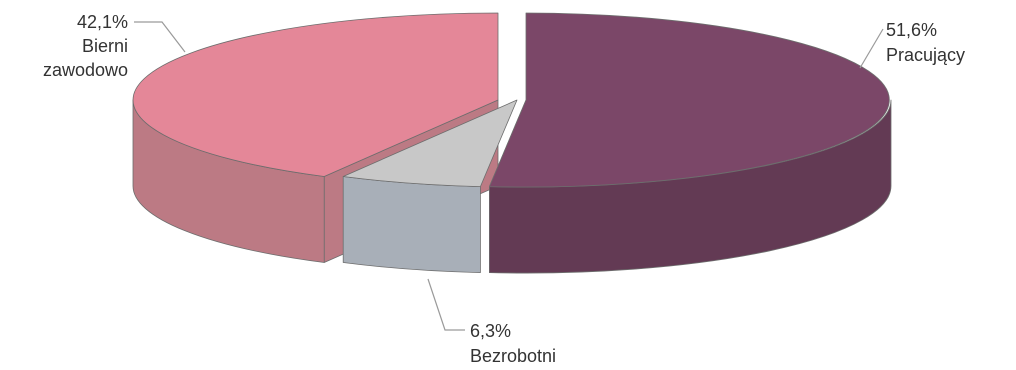 This screenshot has height=370, width=1016. I want to click on slice-value-label-pracujacy: 51,6%, so click(911, 30).